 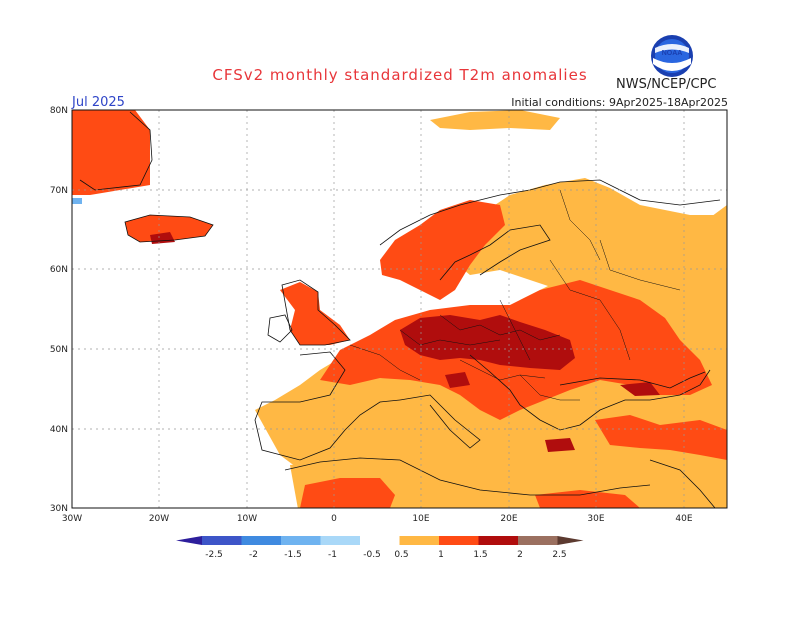 What do you see at coordinates (480, 555) in the screenshot?
I see `colorbar-label: 1.5` at bounding box center [480, 555].